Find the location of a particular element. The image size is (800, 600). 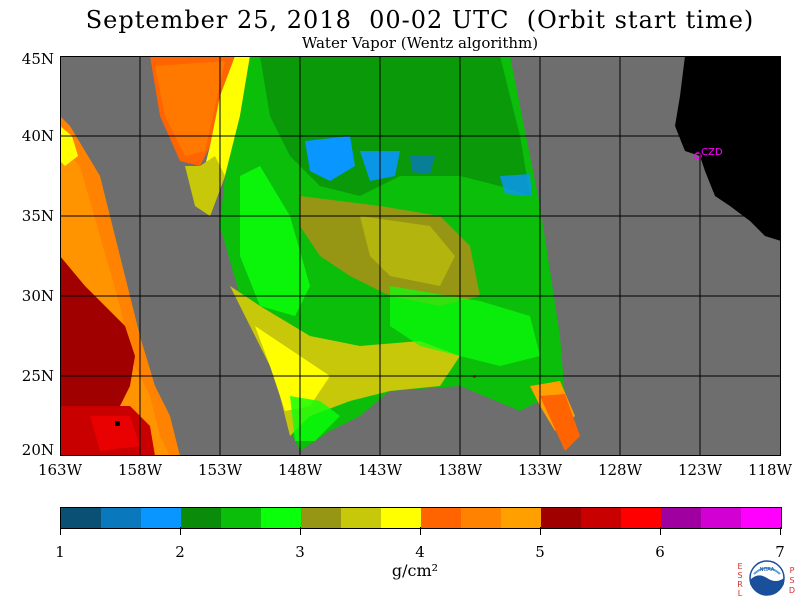

lon-label-158w: 158W is located at coordinates (140, 470).